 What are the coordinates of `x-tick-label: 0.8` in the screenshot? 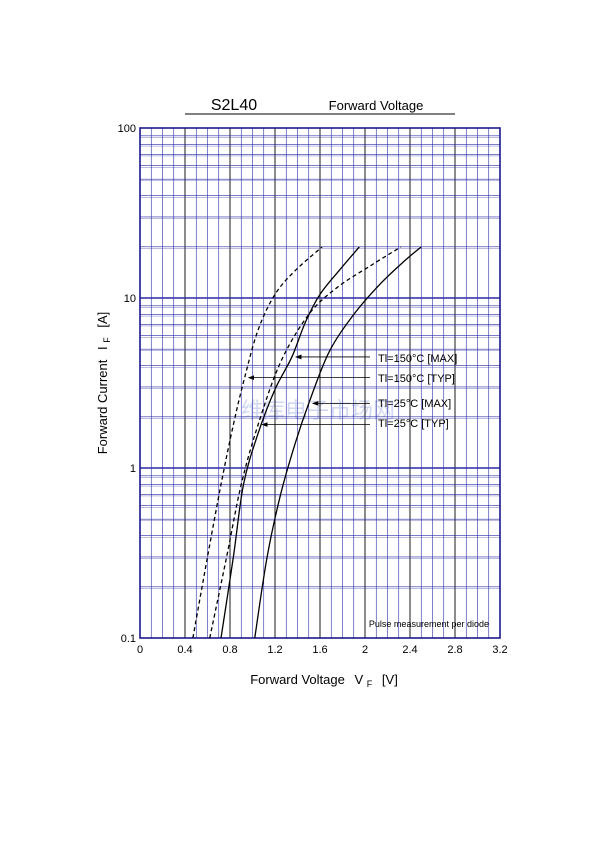 It's located at (229, 650).